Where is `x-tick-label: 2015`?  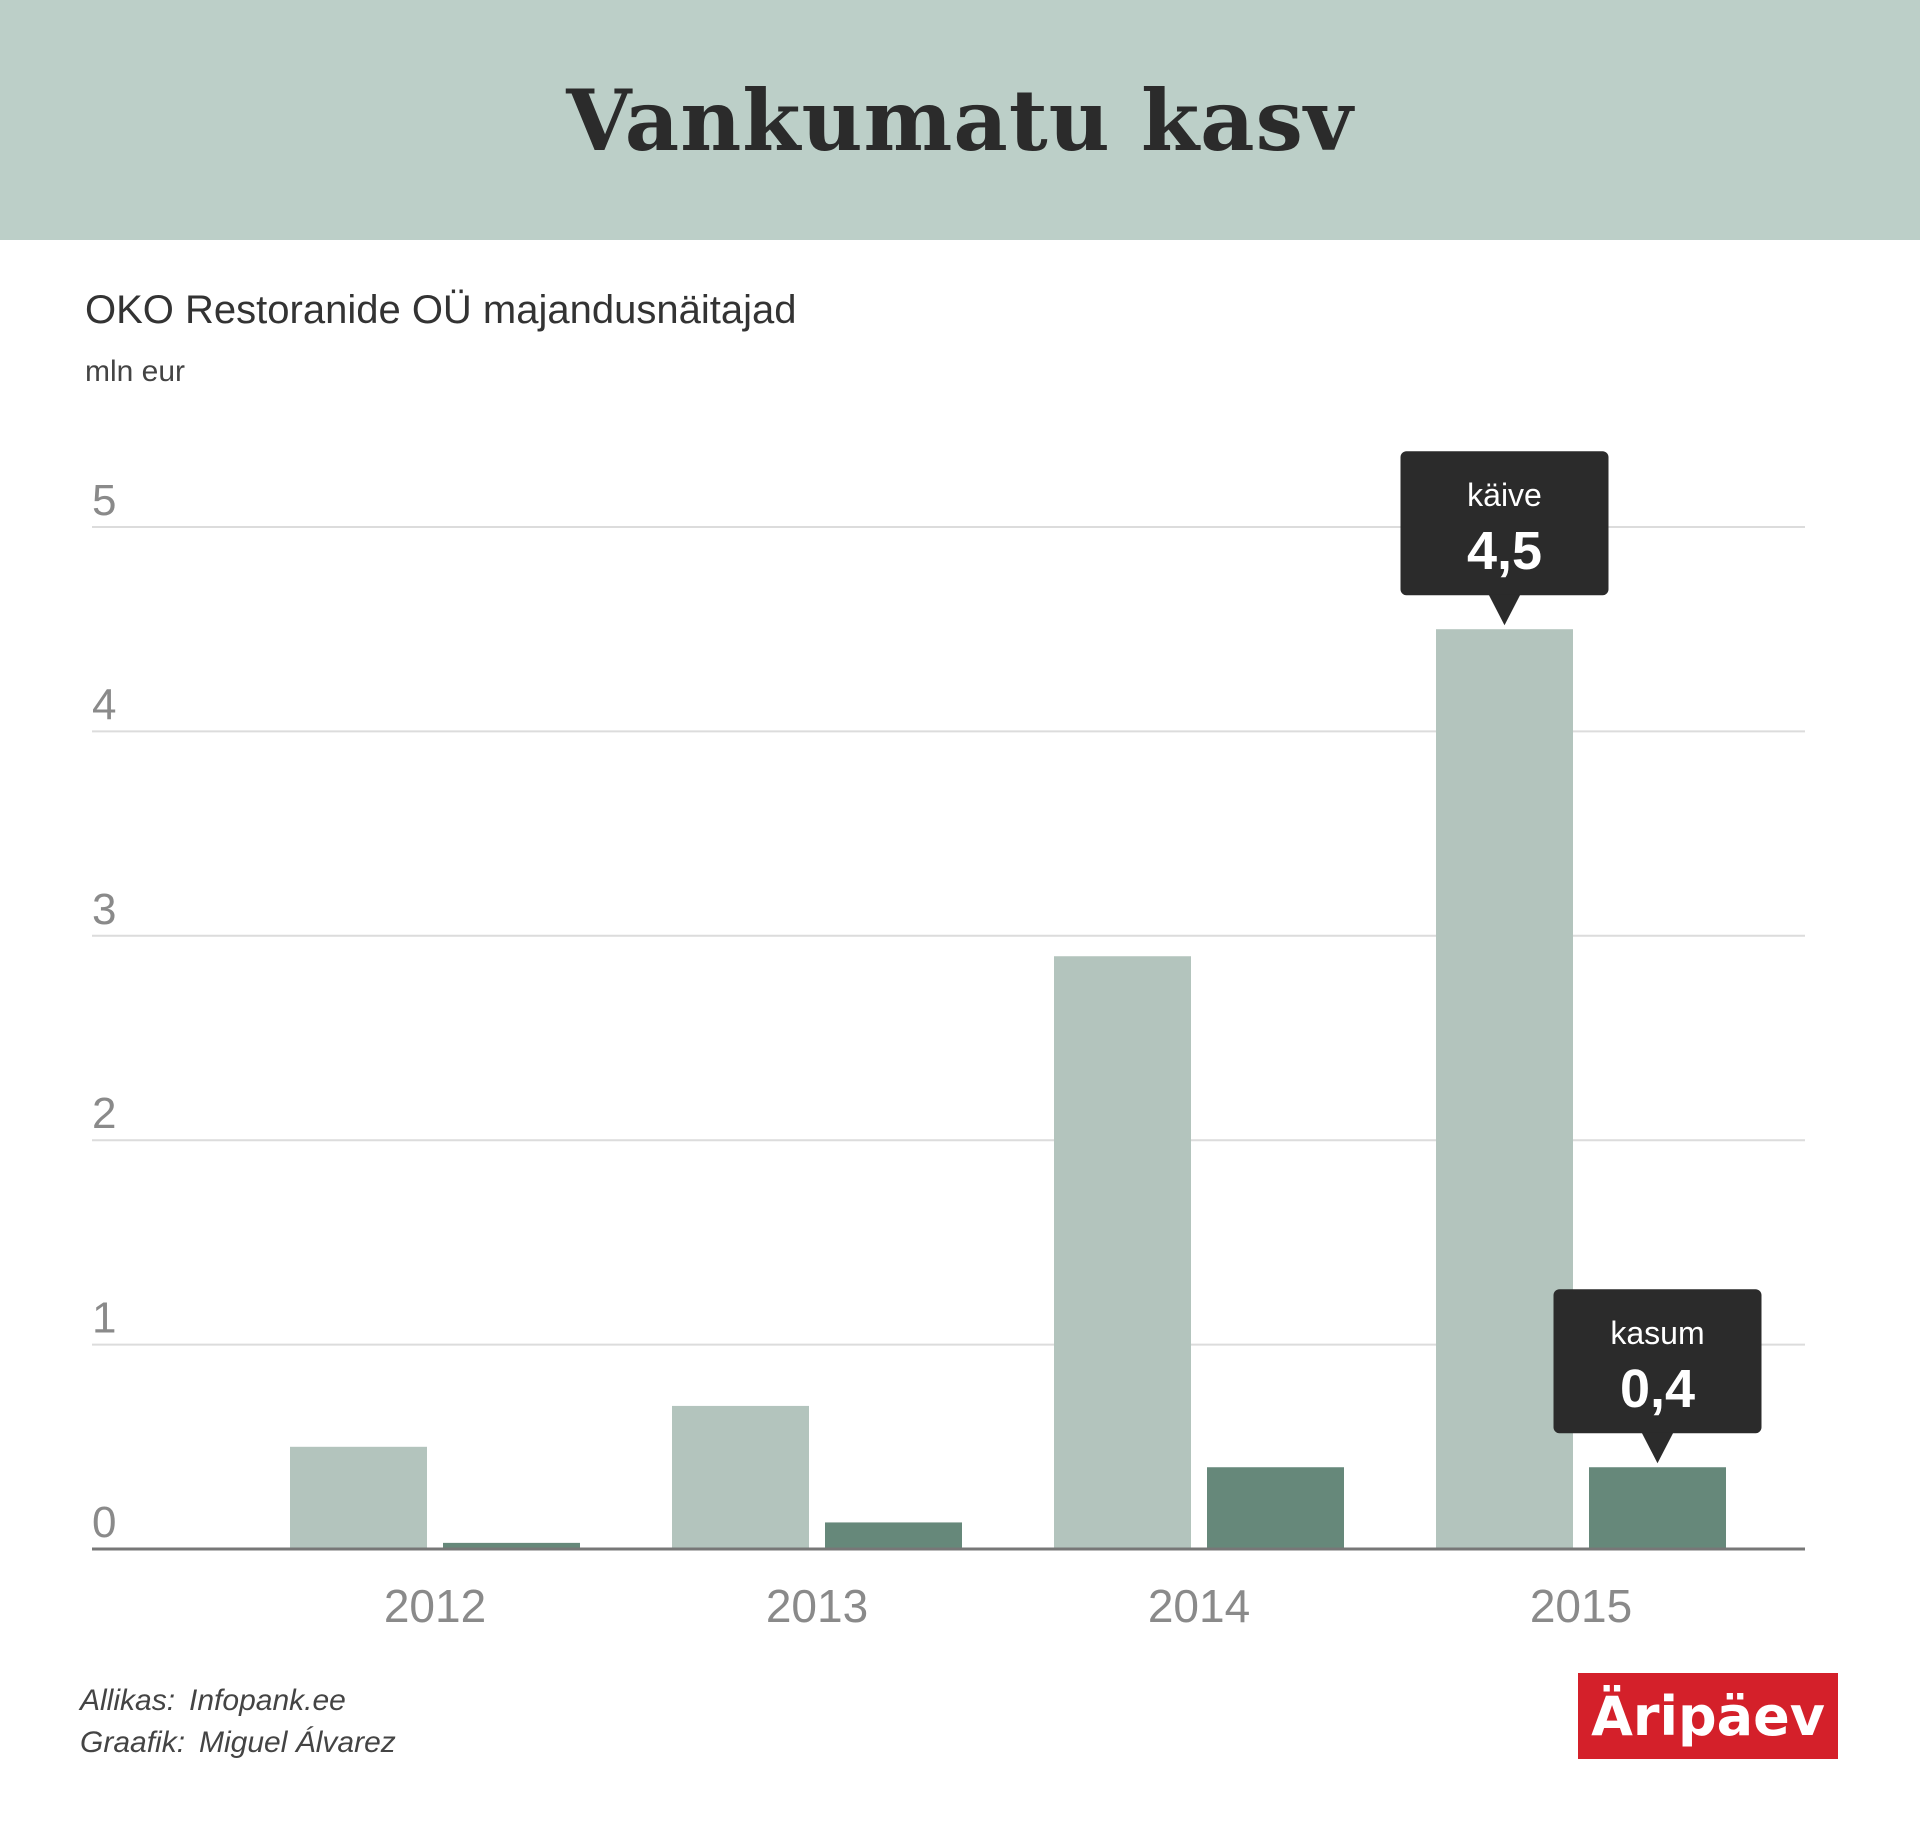 x-tick-label: 2015 is located at coordinates (1581, 1606).